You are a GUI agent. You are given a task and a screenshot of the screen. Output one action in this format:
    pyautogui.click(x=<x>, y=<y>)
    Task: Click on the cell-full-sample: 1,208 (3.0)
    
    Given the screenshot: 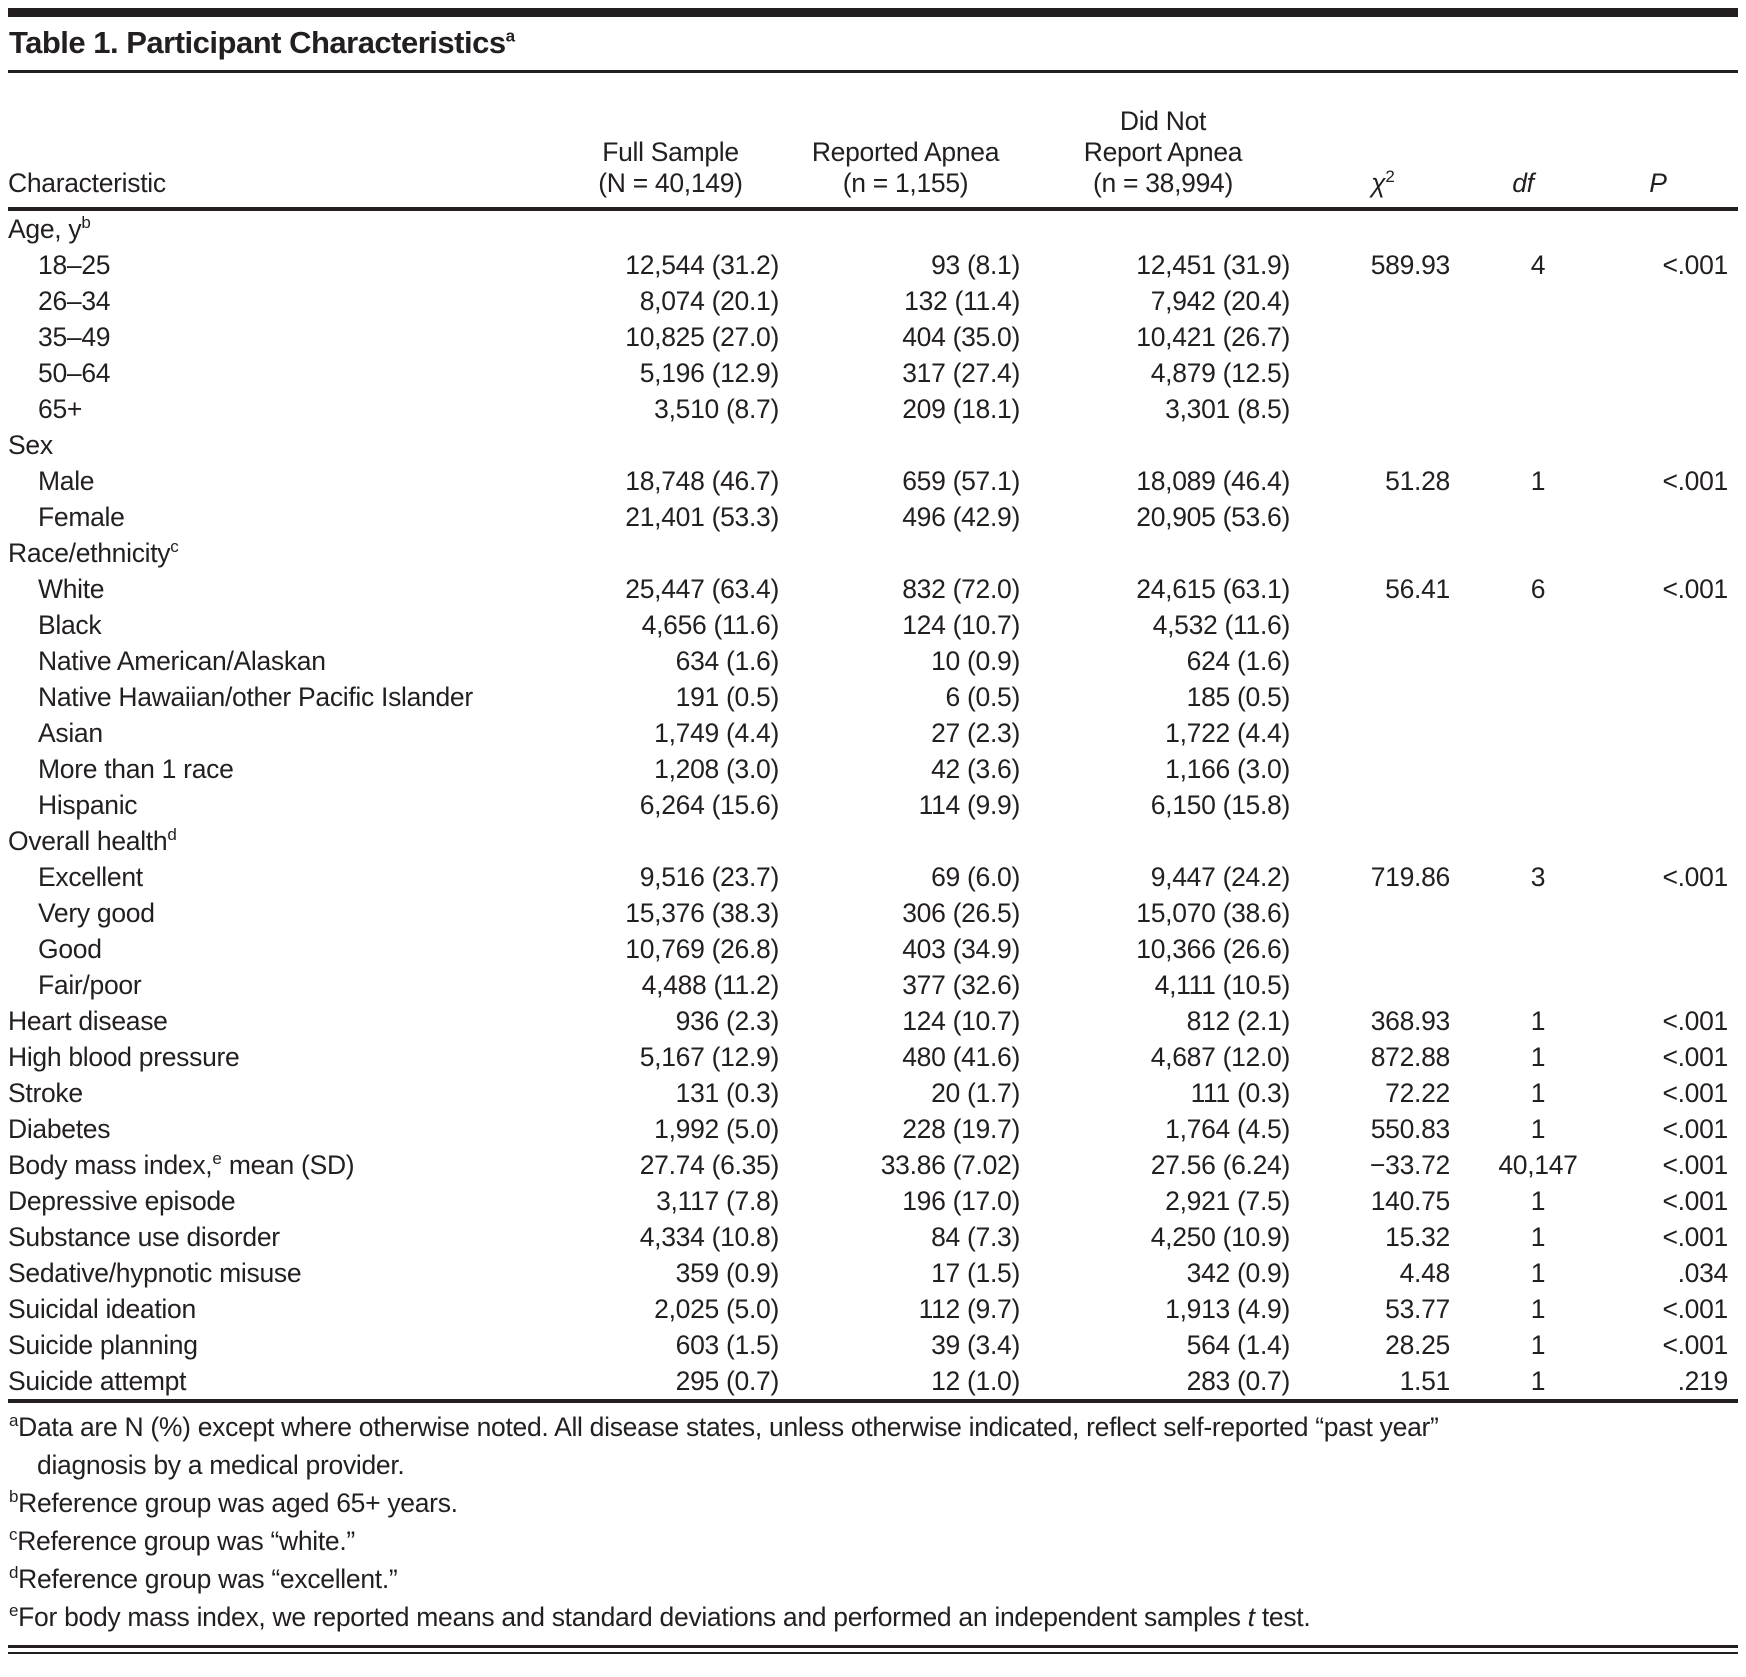 What is the action you would take?
    pyautogui.click(x=716, y=769)
    